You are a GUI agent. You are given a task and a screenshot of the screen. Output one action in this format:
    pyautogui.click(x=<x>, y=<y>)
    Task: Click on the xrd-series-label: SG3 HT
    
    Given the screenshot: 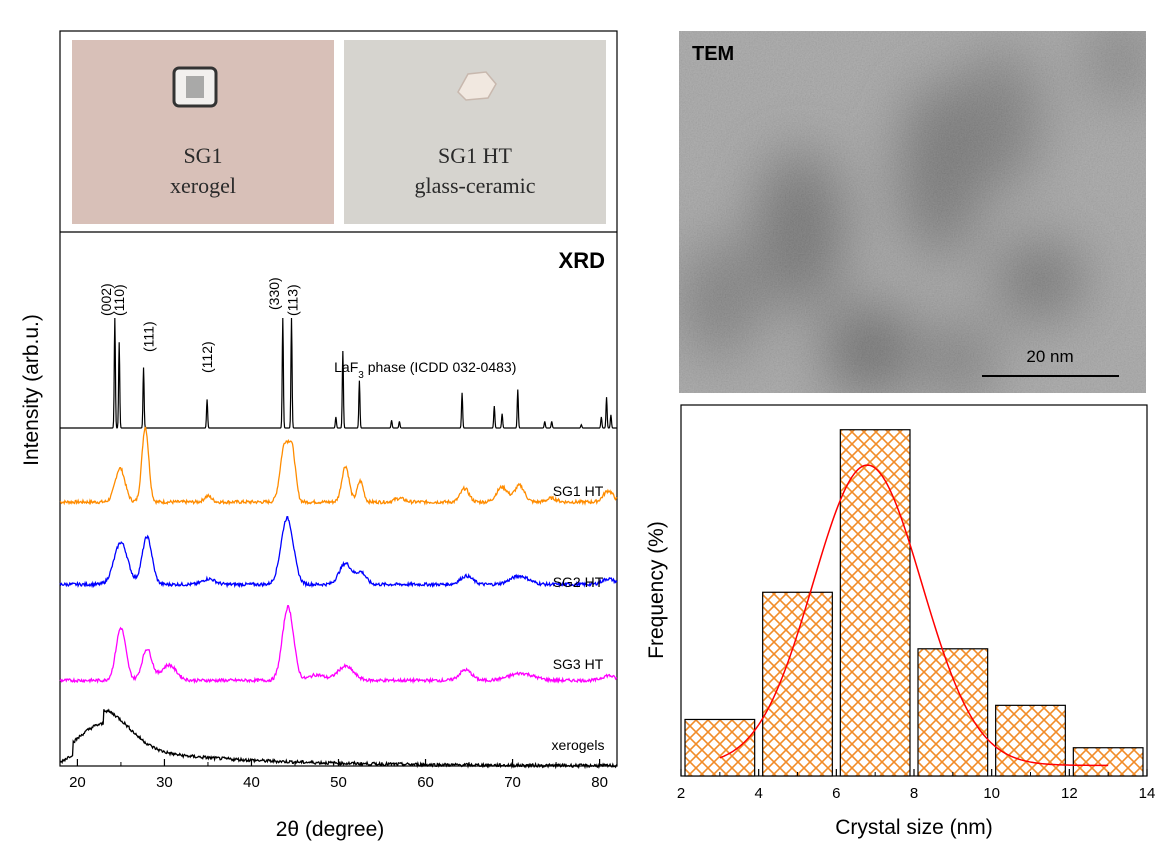 What is the action you would take?
    pyautogui.click(x=578, y=664)
    